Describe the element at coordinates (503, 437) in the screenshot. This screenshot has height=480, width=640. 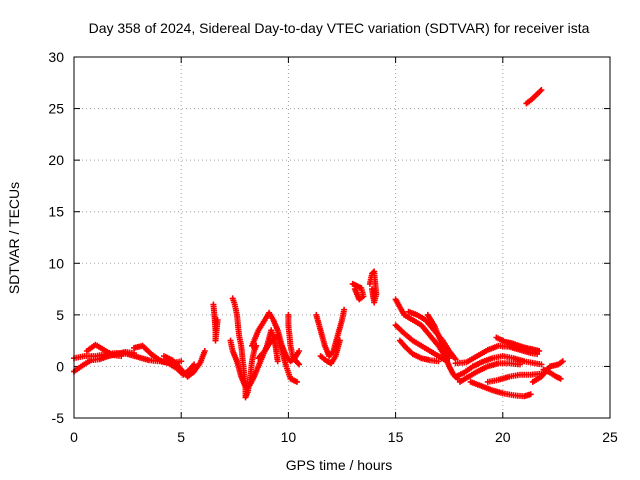
I see `x-tick-label: 20` at that location.